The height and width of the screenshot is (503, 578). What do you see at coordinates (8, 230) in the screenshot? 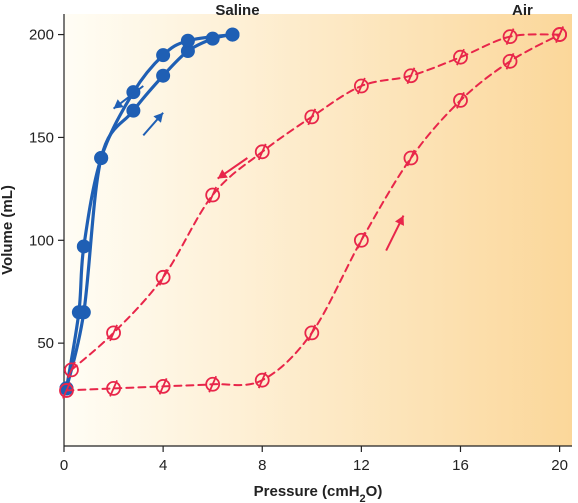
I see `y-axis-label: Volume (mL)` at bounding box center [8, 230].